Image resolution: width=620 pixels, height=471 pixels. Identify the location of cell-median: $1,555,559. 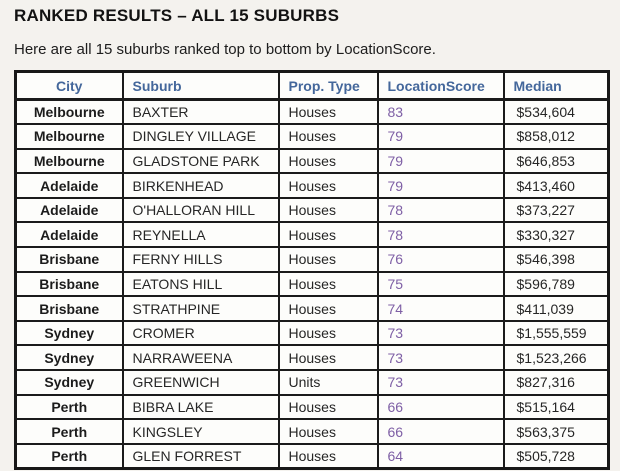
(556, 333).